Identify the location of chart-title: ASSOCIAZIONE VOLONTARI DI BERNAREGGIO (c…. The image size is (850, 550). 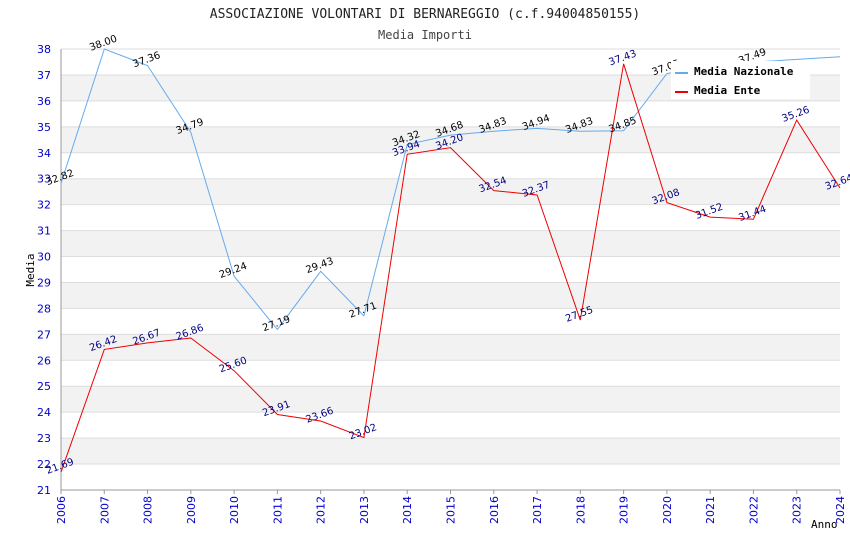
(425, 14).